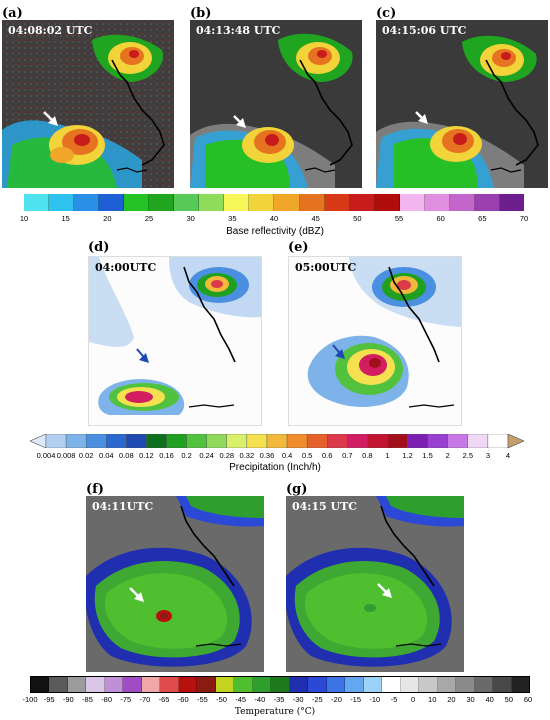 The width and height of the screenshot is (550, 720). I want to click on panel-label-c: (c), so click(386, 13).